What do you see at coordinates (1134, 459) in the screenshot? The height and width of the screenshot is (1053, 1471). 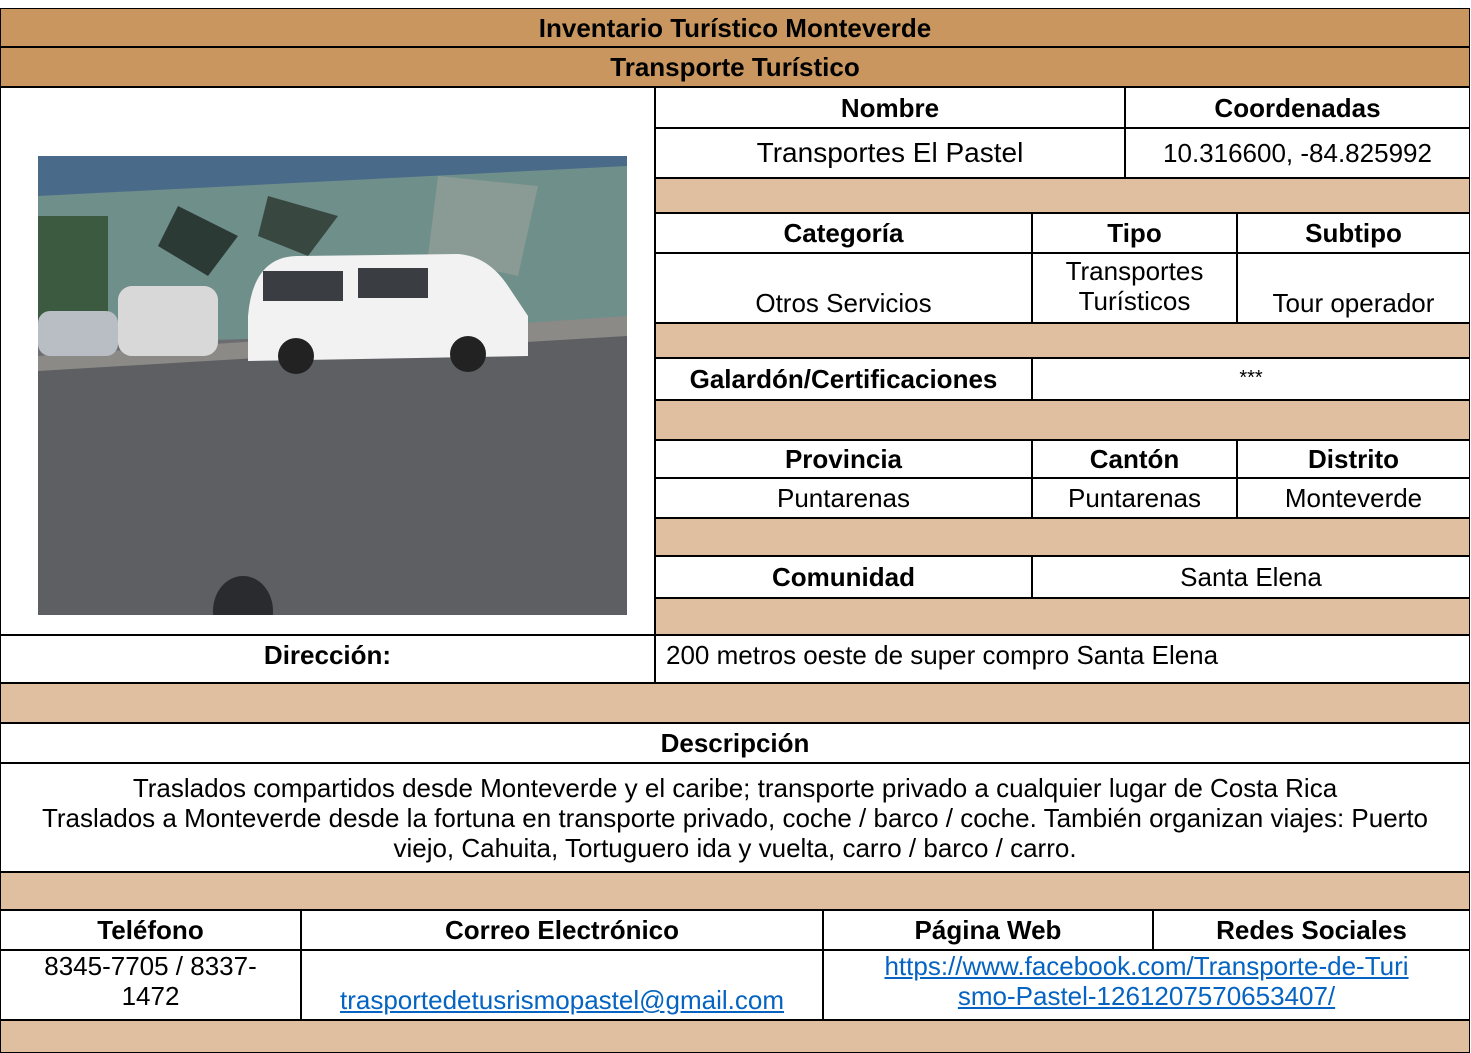 I see `canton-label: Cantón` at bounding box center [1134, 459].